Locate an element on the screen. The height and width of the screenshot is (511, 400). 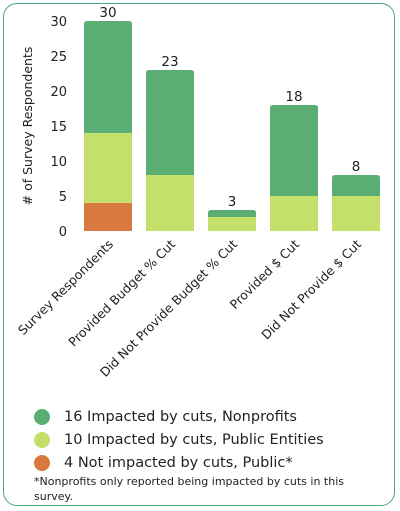
legend-item-public: 4 Not impacted by cuts, Public* is located at coordinates (179, 462).